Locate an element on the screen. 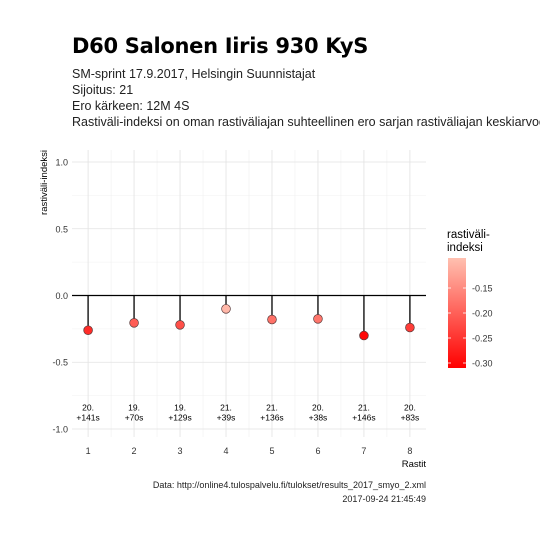 The height and width of the screenshot is (540, 540). legend-title: indeksi is located at coordinates (465, 248).